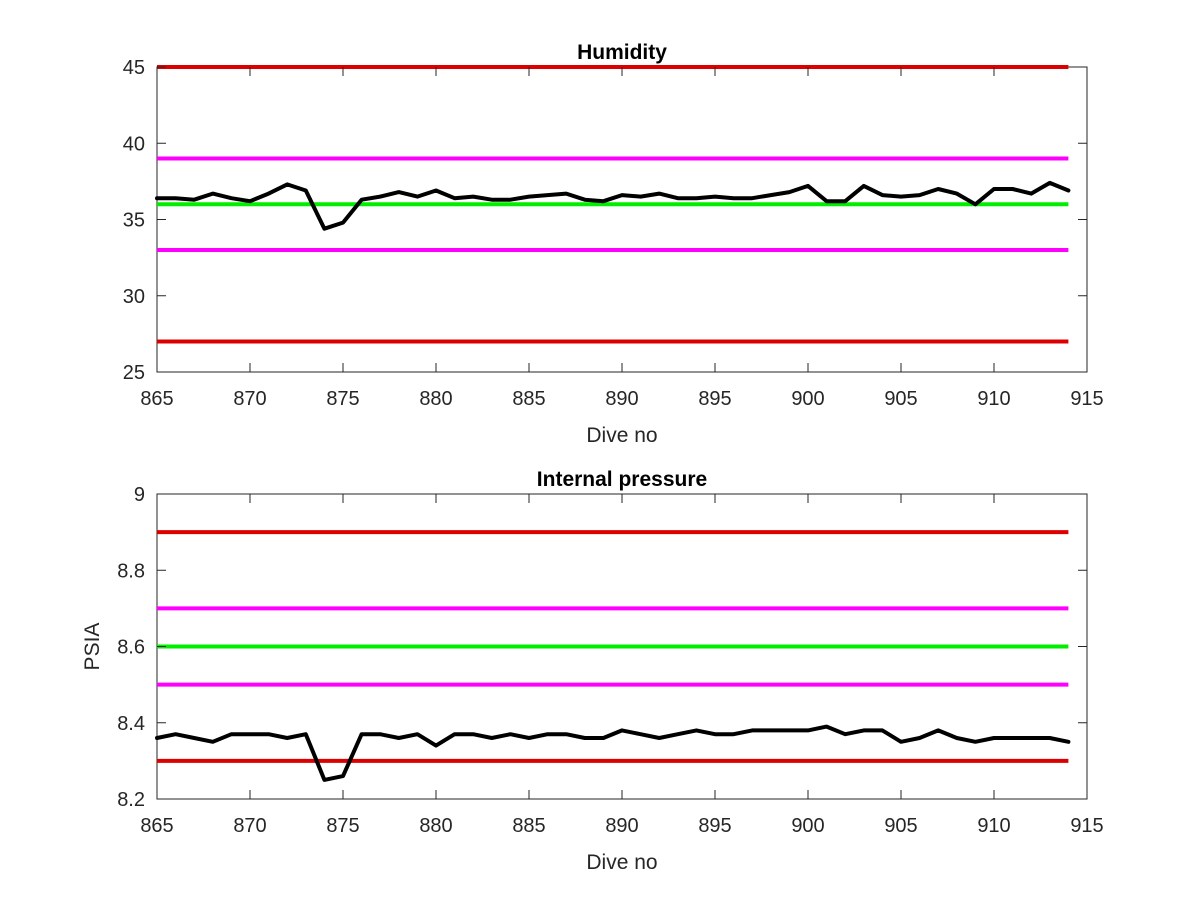 Image resolution: width=1200 pixels, height=900 pixels. I want to click on x-tick-label: 865, so click(156, 399).